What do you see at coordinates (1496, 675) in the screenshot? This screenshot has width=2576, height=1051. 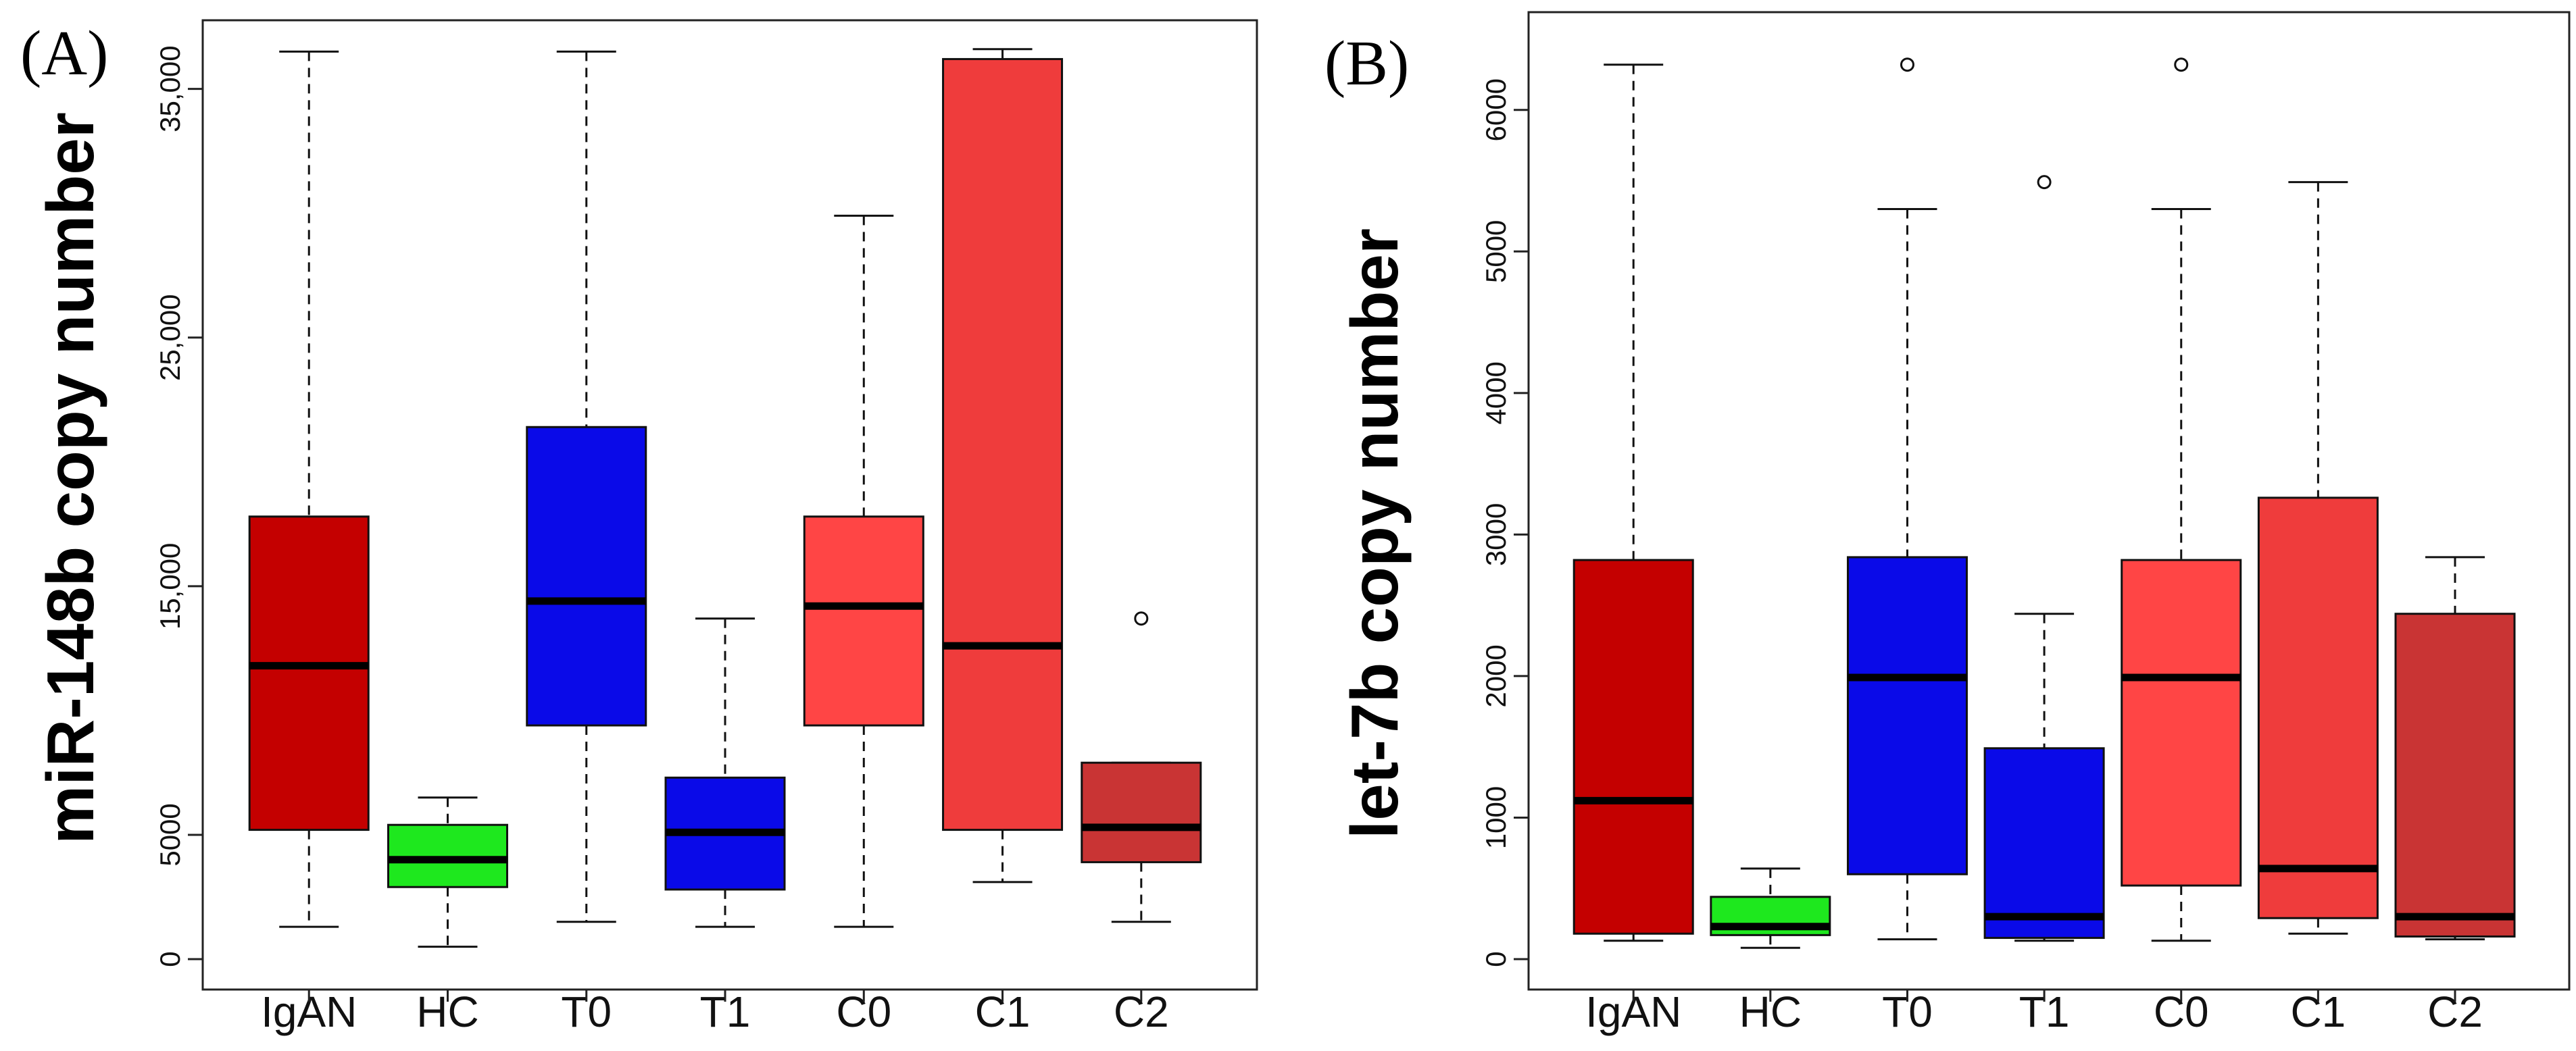 I see `y-tick-label: 2000` at bounding box center [1496, 675].